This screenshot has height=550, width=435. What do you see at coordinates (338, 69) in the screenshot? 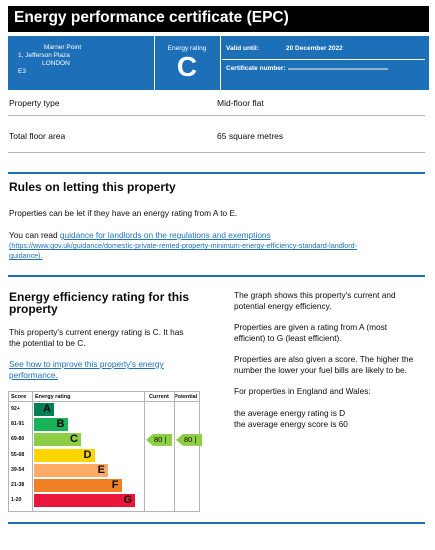
I see `certificate-number-redacted` at bounding box center [338, 69].